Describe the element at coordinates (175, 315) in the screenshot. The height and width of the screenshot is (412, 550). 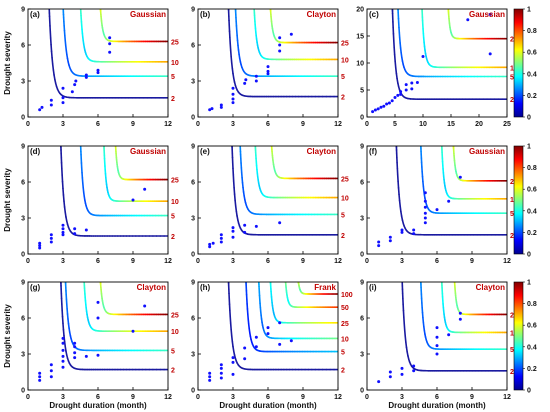
I see `return-period-label: 25` at that location.